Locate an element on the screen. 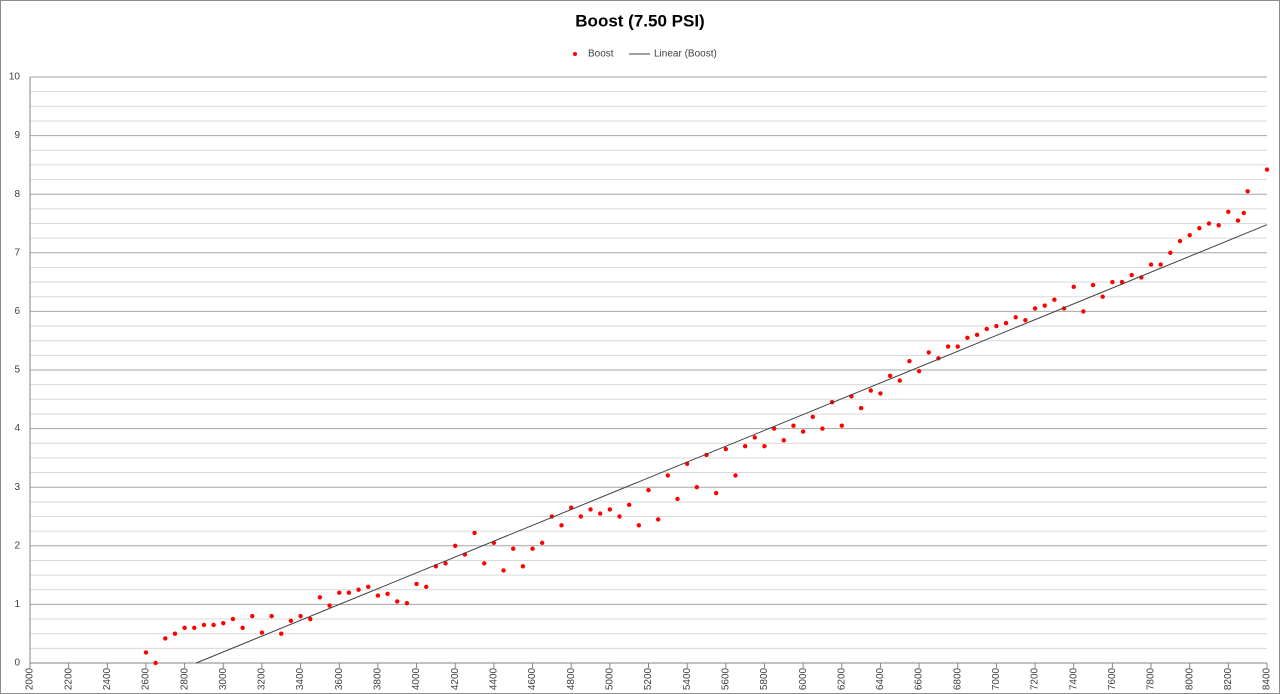  legend-label: Boost is located at coordinates (601, 54).